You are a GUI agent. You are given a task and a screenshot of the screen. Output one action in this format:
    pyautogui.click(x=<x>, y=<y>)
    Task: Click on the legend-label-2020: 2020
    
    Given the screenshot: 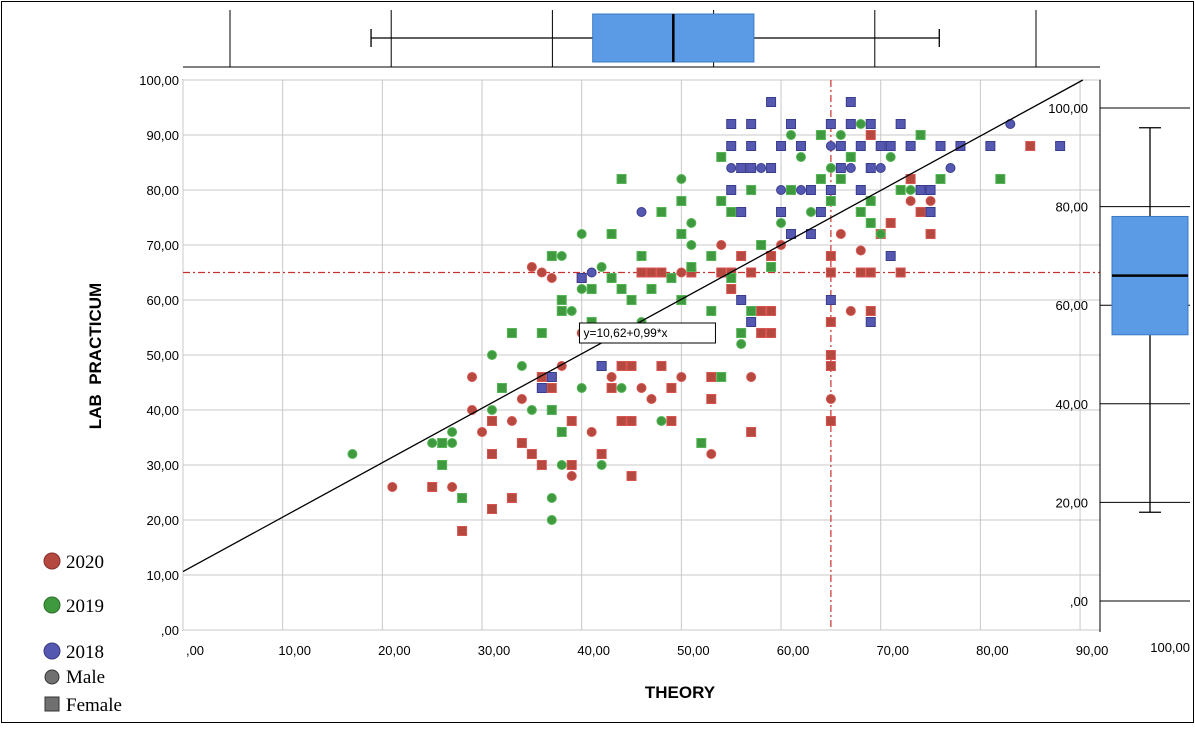 What is the action you would take?
    pyautogui.click(x=85, y=562)
    